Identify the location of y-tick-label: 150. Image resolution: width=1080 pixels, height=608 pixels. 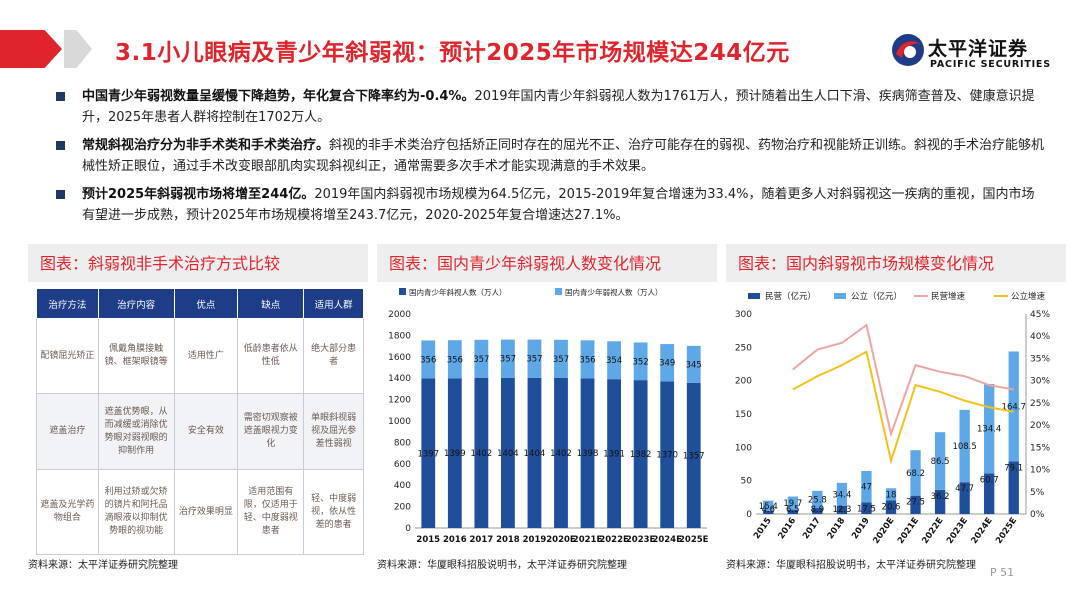
(743, 415).